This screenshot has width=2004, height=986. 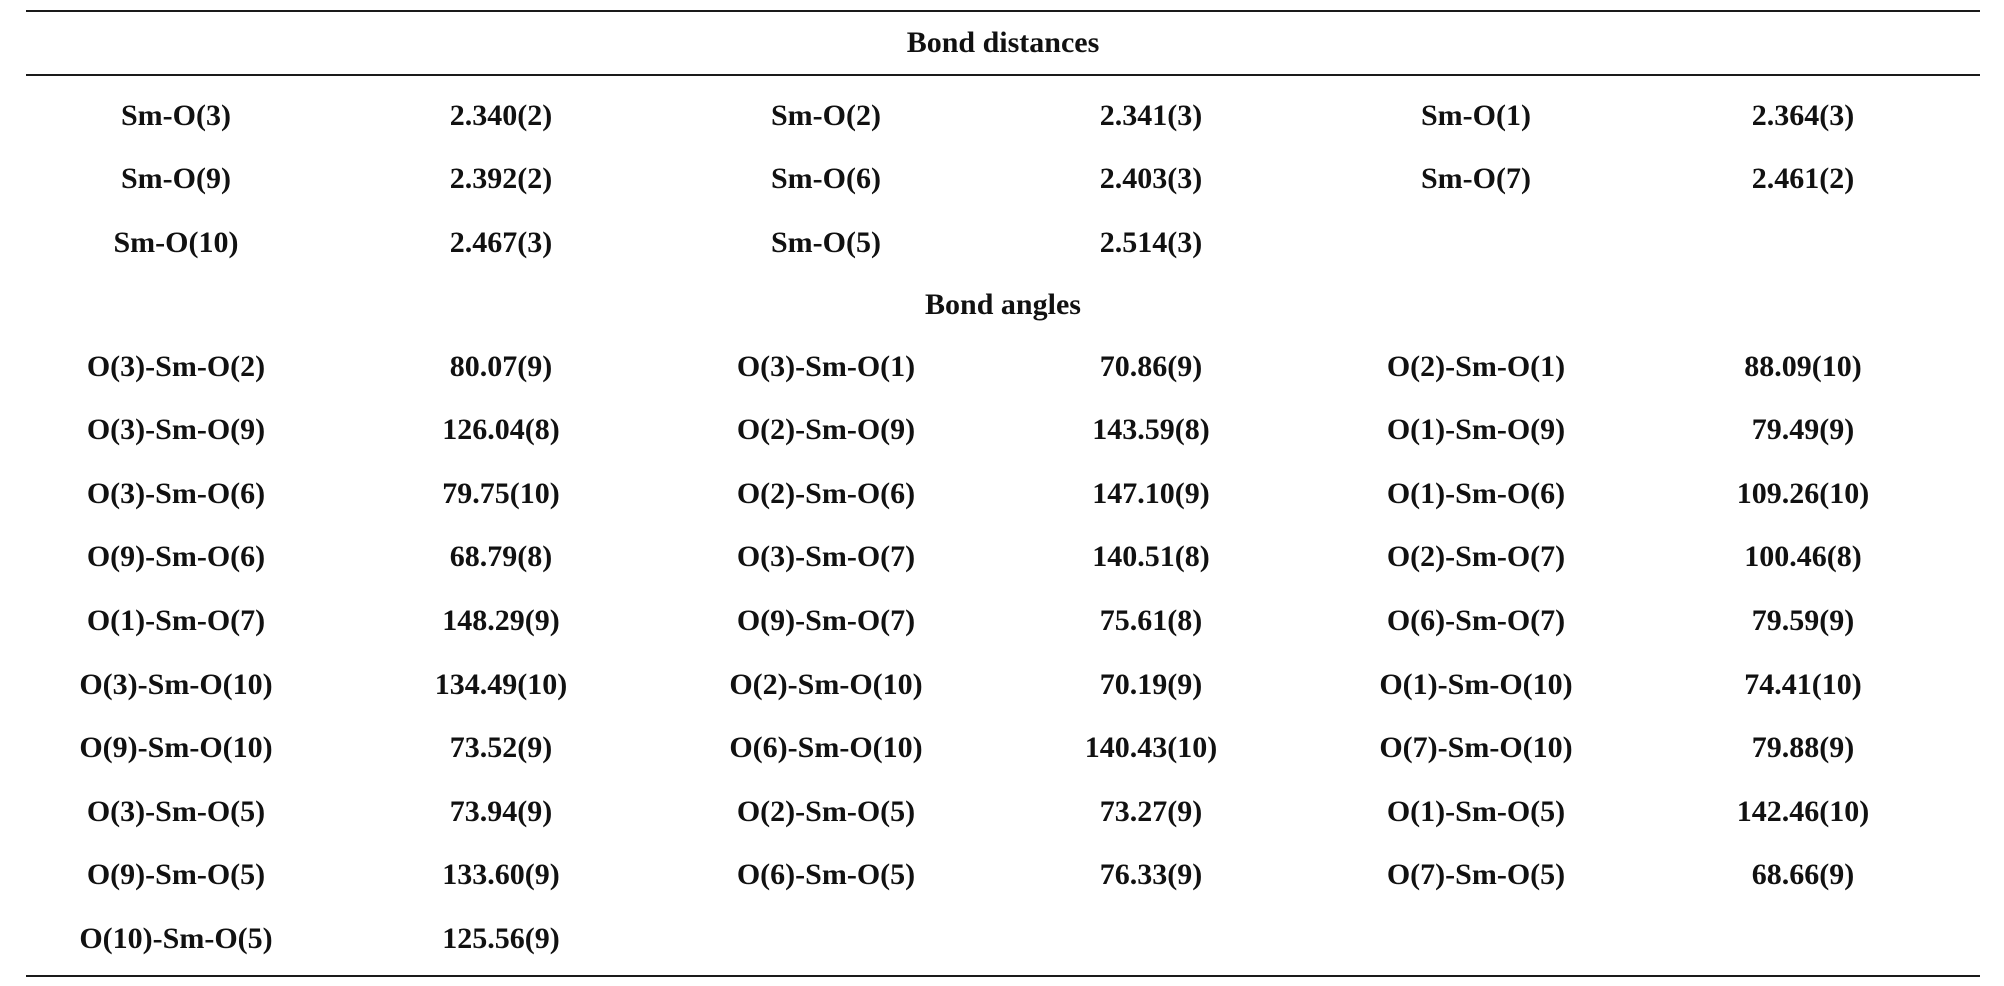 What do you see at coordinates (501, 430) in the screenshot?
I see `bond-value: 126.04(8)` at bounding box center [501, 430].